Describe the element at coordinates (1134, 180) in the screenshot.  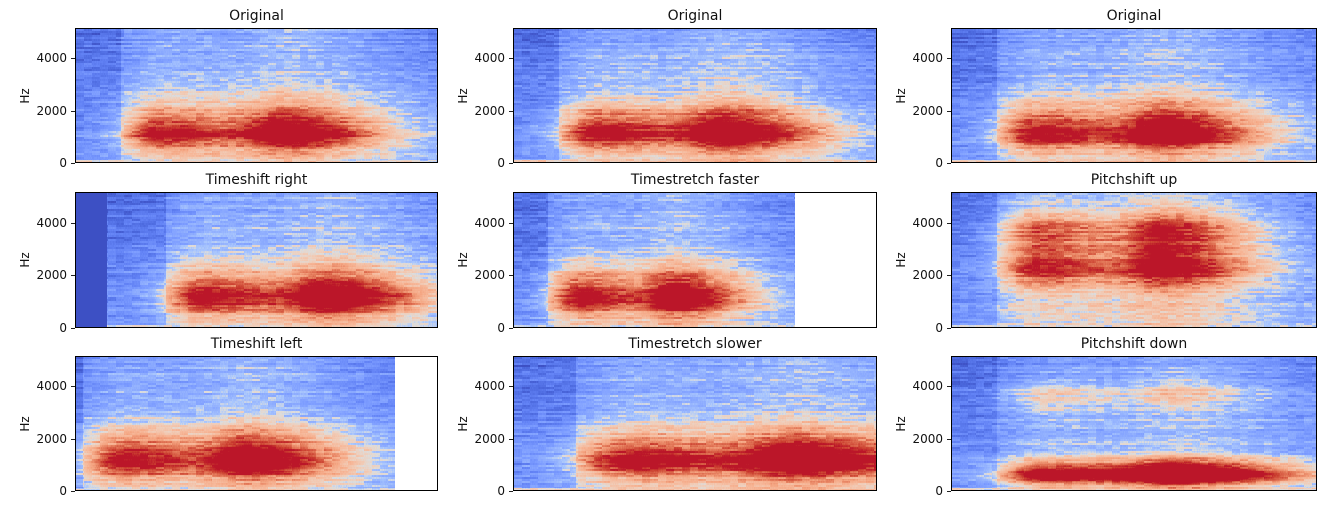
I see `subplot-title: Pitchshift up` at that location.